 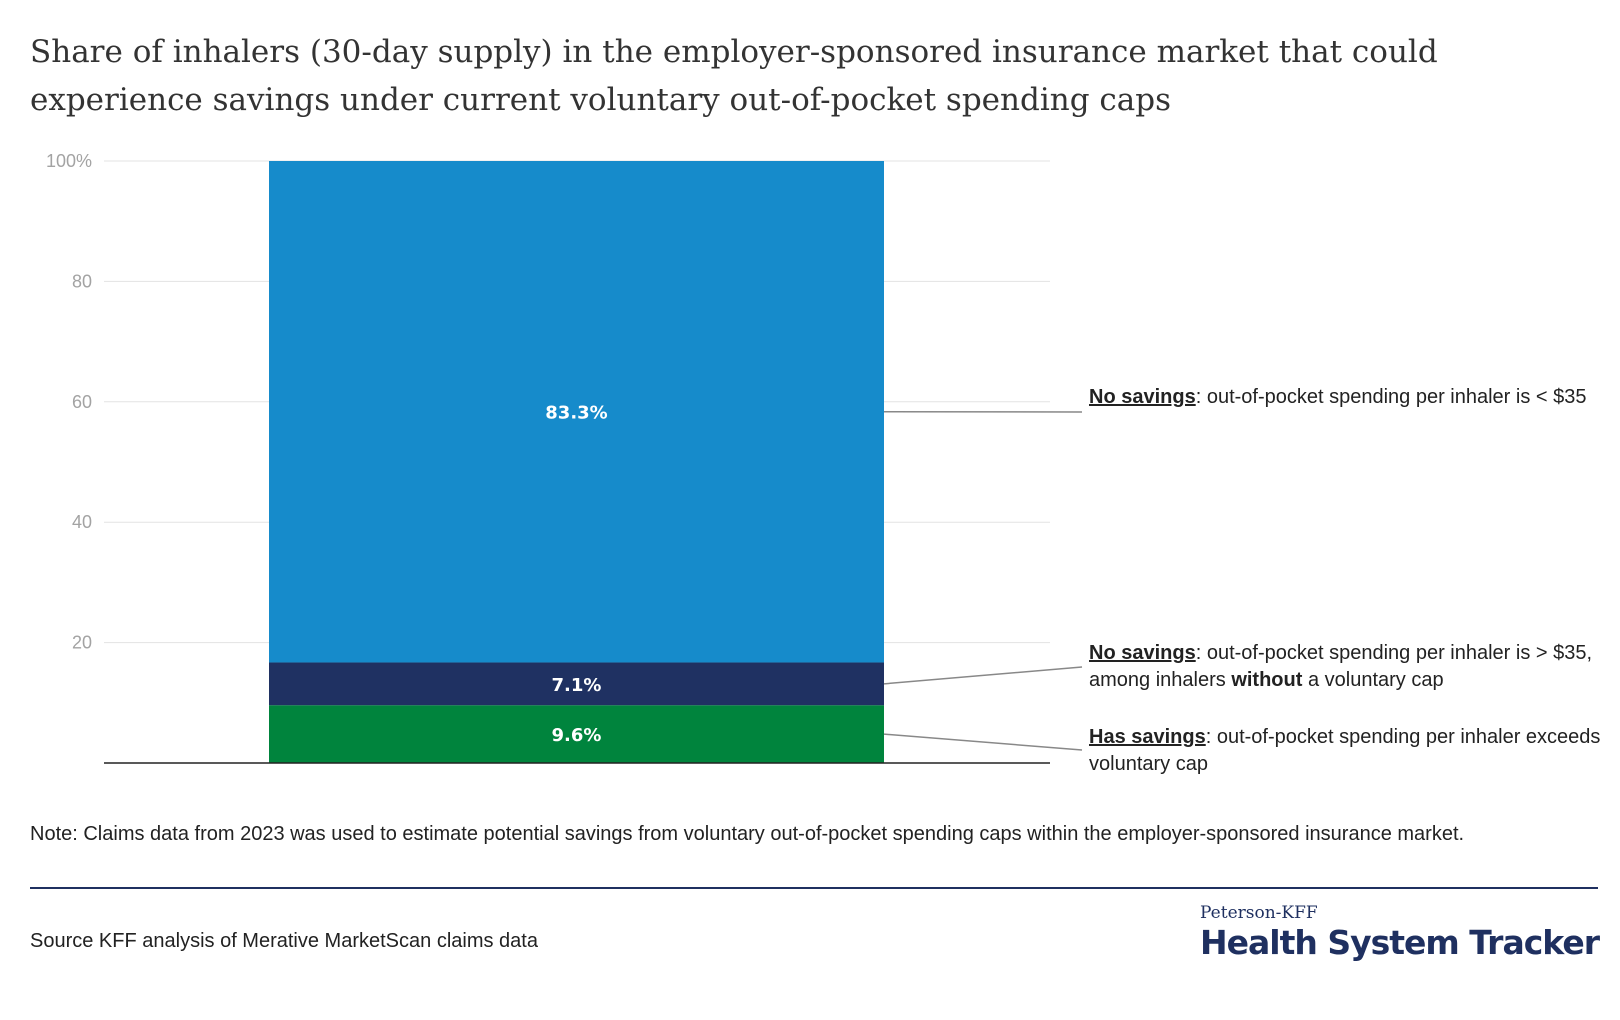 I want to click on y-tick-label: 40, so click(x=82, y=522).